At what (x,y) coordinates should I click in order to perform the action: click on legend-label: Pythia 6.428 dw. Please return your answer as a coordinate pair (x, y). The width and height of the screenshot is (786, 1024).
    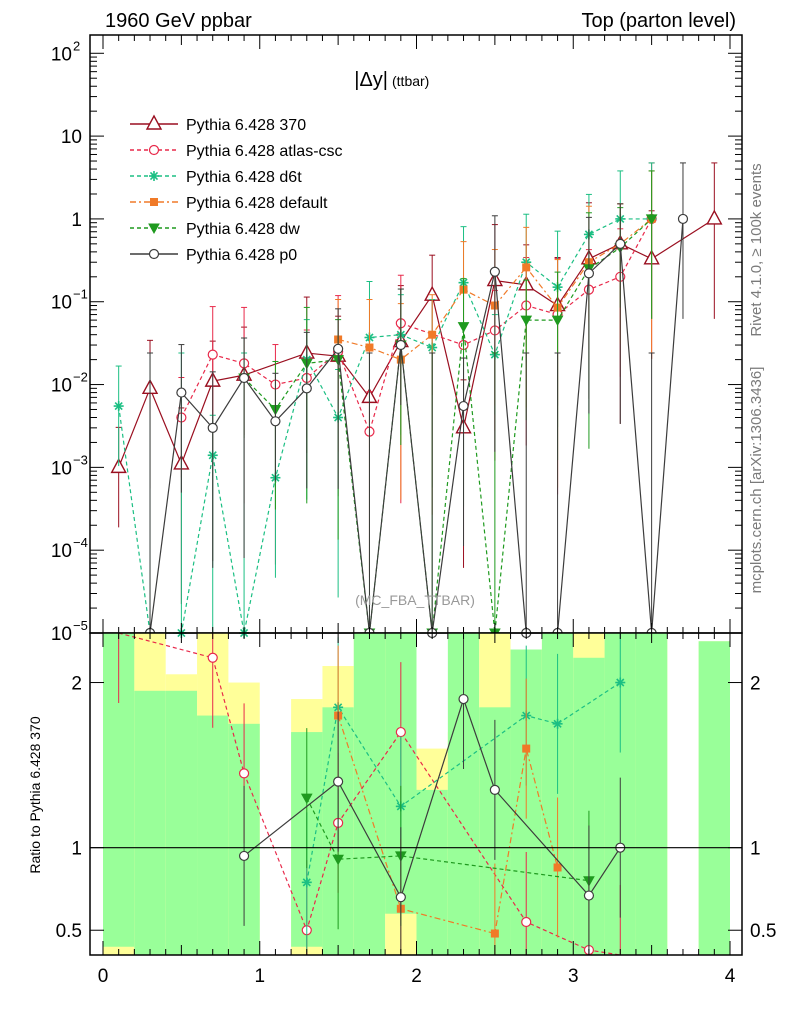
    Looking at the image, I should click on (243, 229).